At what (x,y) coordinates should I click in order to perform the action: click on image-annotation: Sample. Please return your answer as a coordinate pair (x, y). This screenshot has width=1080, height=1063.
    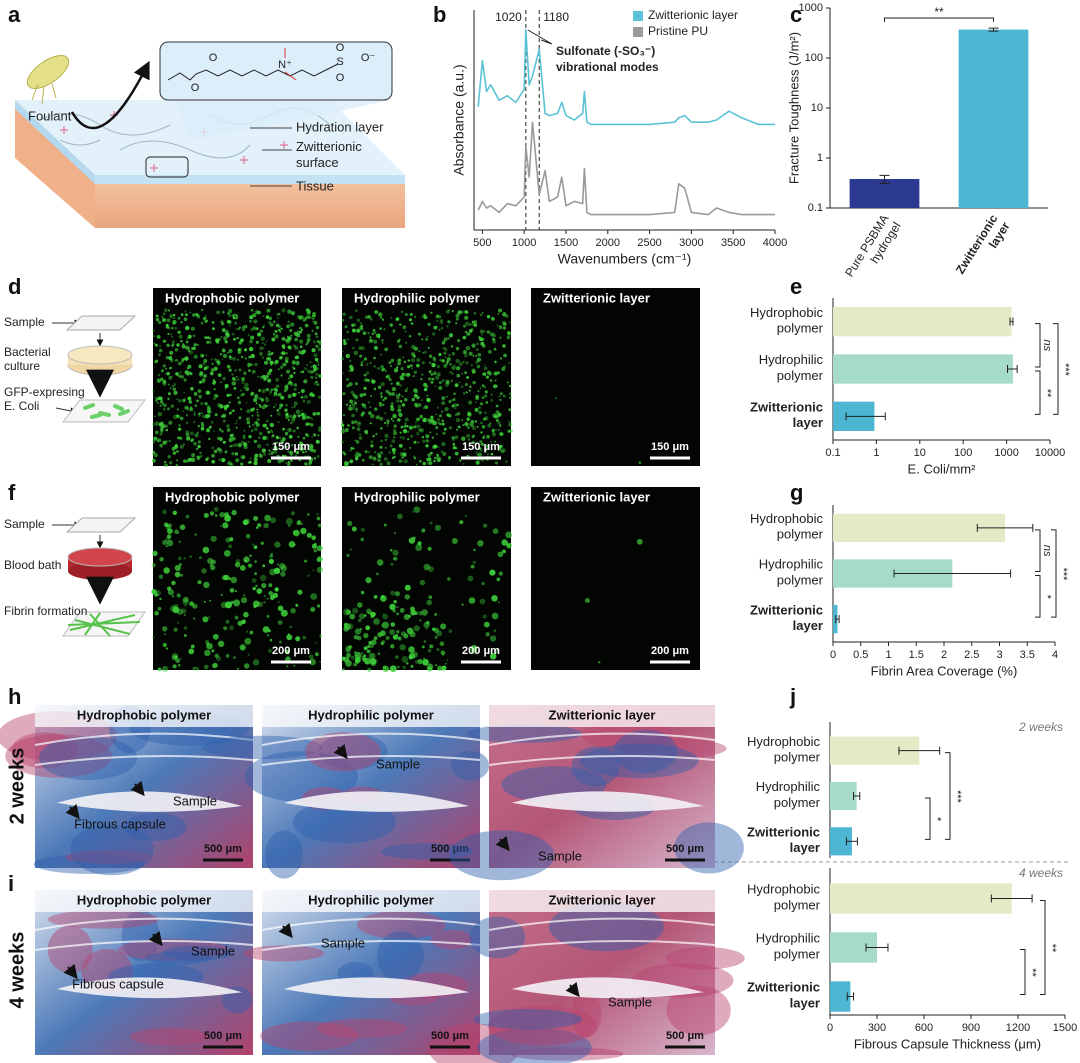
    Looking at the image, I should click on (213, 950).